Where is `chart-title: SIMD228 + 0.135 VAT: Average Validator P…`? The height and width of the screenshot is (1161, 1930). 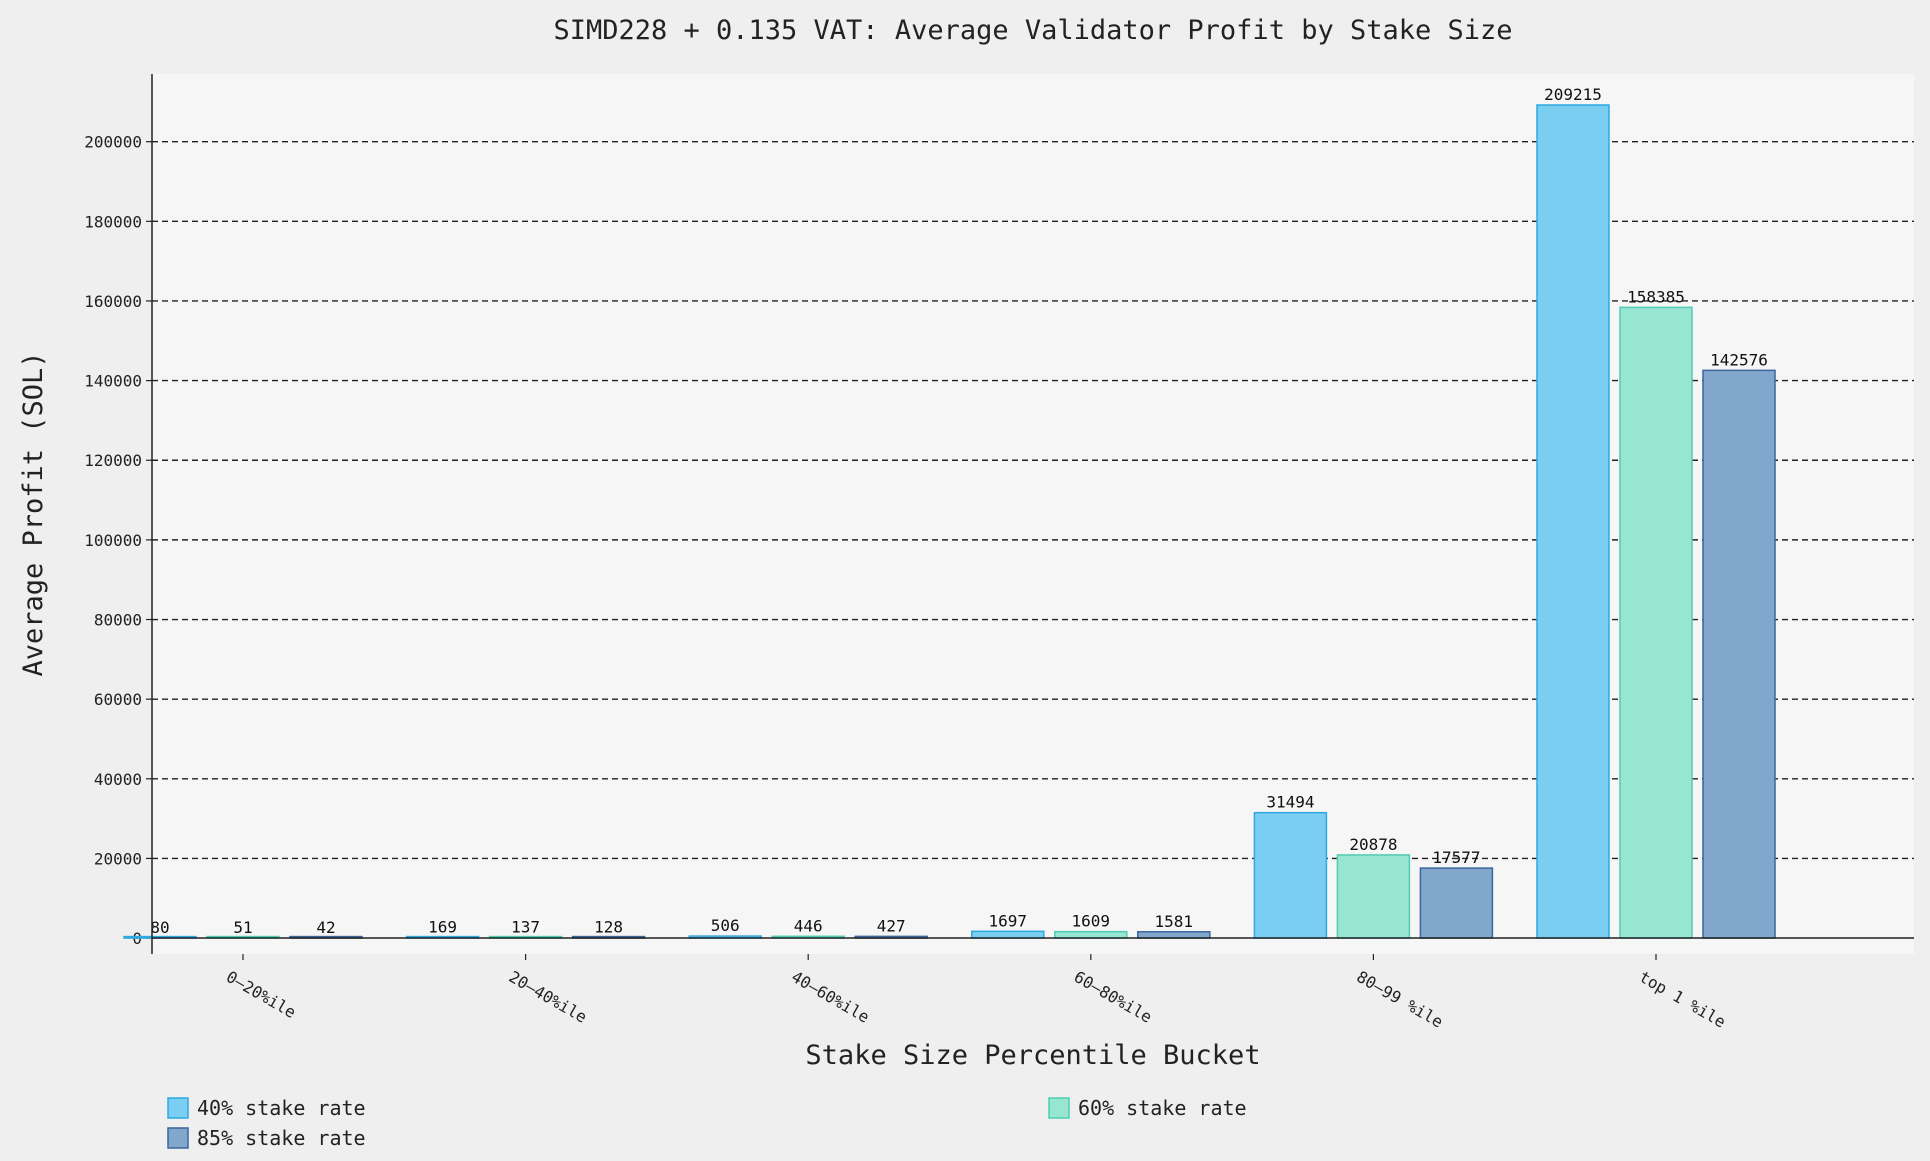
chart-title: SIMD228 + 0.135 VAT: Average Validator P… is located at coordinates (1032, 30).